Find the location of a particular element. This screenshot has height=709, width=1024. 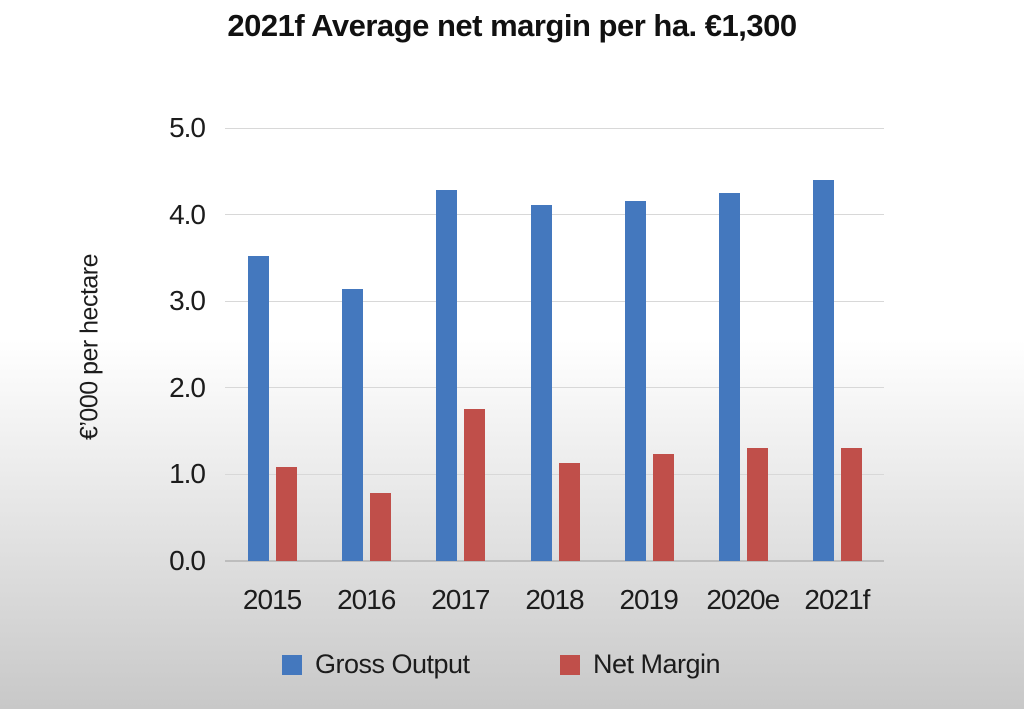

net-margin-bar-2020e is located at coordinates (757, 504).